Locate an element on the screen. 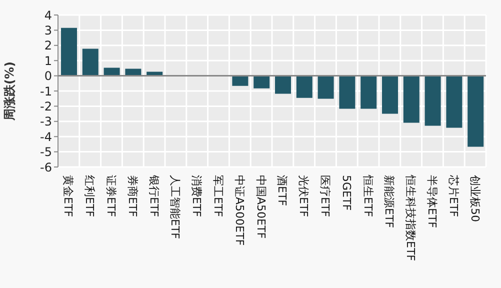  x-tick-label: 5GETF is located at coordinates (346, 193).